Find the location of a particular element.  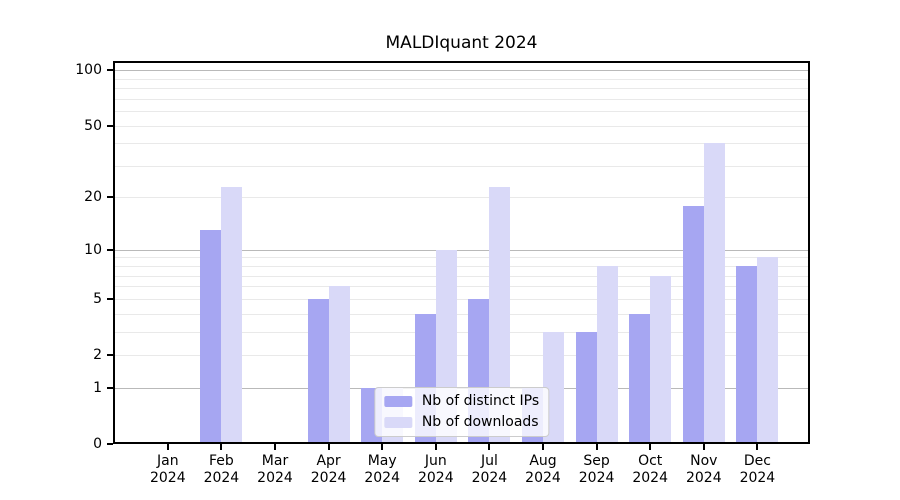

bar-apr-downloads is located at coordinates (339, 365).